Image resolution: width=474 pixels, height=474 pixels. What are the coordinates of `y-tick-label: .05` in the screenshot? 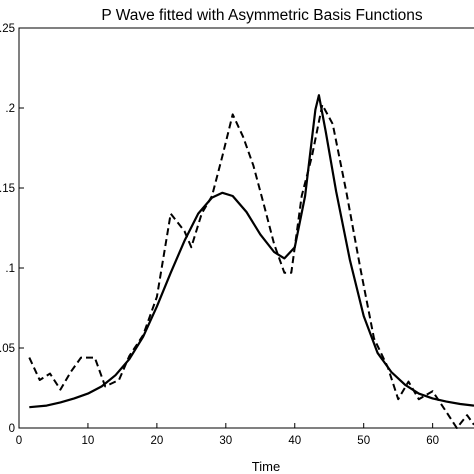 It's located at (7, 349).